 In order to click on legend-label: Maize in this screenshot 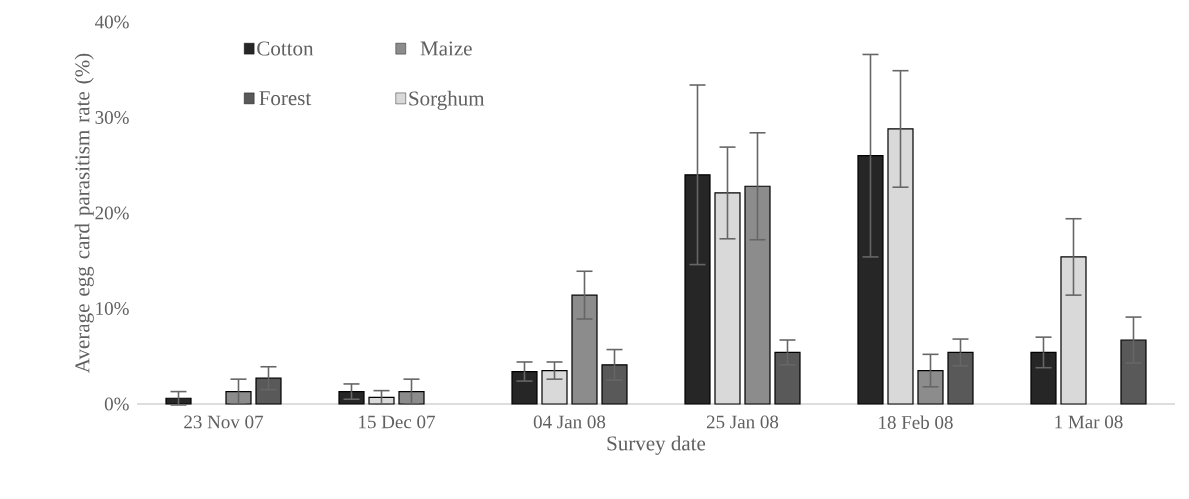, I will do `click(446, 48)`.